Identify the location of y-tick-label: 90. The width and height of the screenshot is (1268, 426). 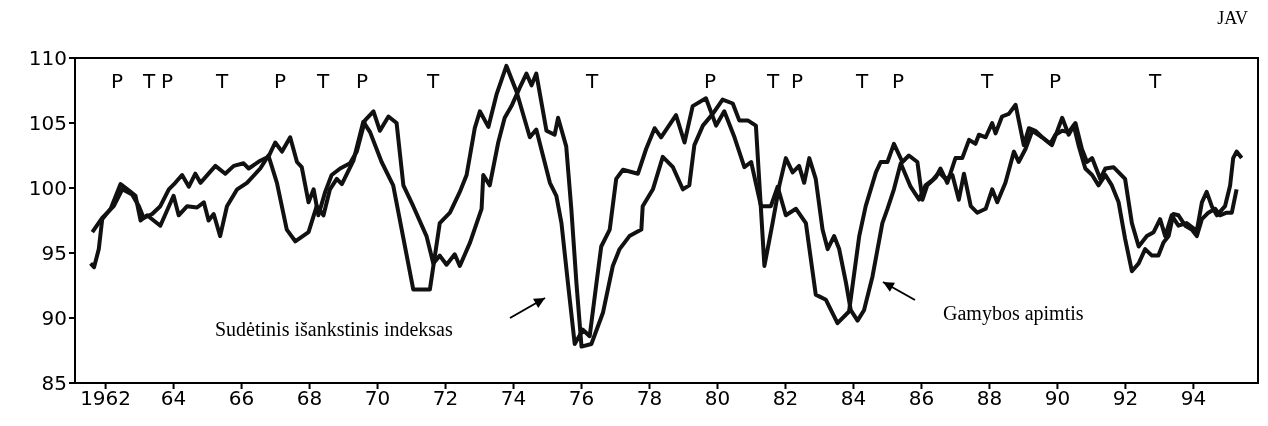
(54, 318).